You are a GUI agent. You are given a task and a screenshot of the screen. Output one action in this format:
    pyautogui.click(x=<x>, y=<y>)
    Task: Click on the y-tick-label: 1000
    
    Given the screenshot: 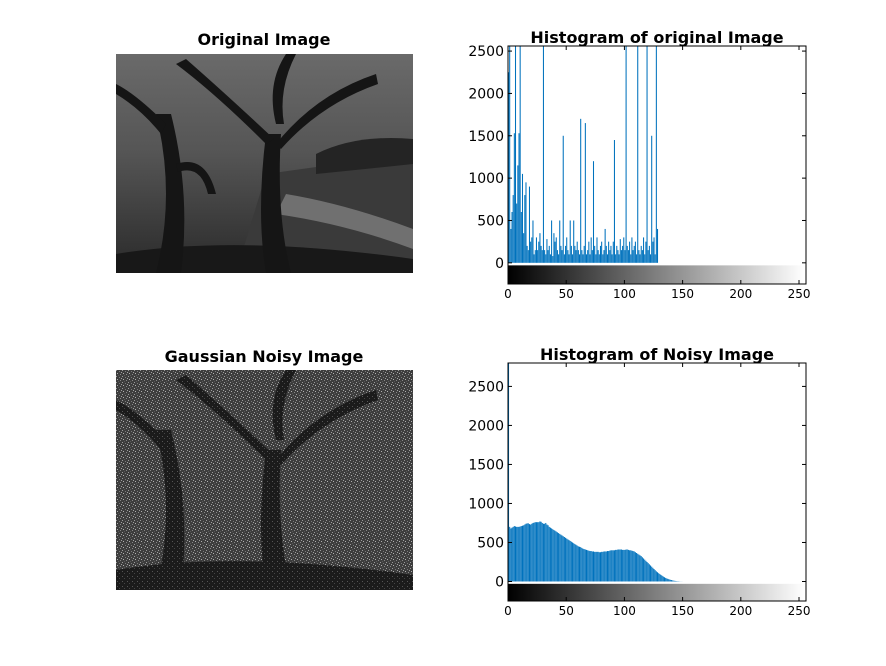 What is the action you would take?
    pyautogui.click(x=486, y=179)
    